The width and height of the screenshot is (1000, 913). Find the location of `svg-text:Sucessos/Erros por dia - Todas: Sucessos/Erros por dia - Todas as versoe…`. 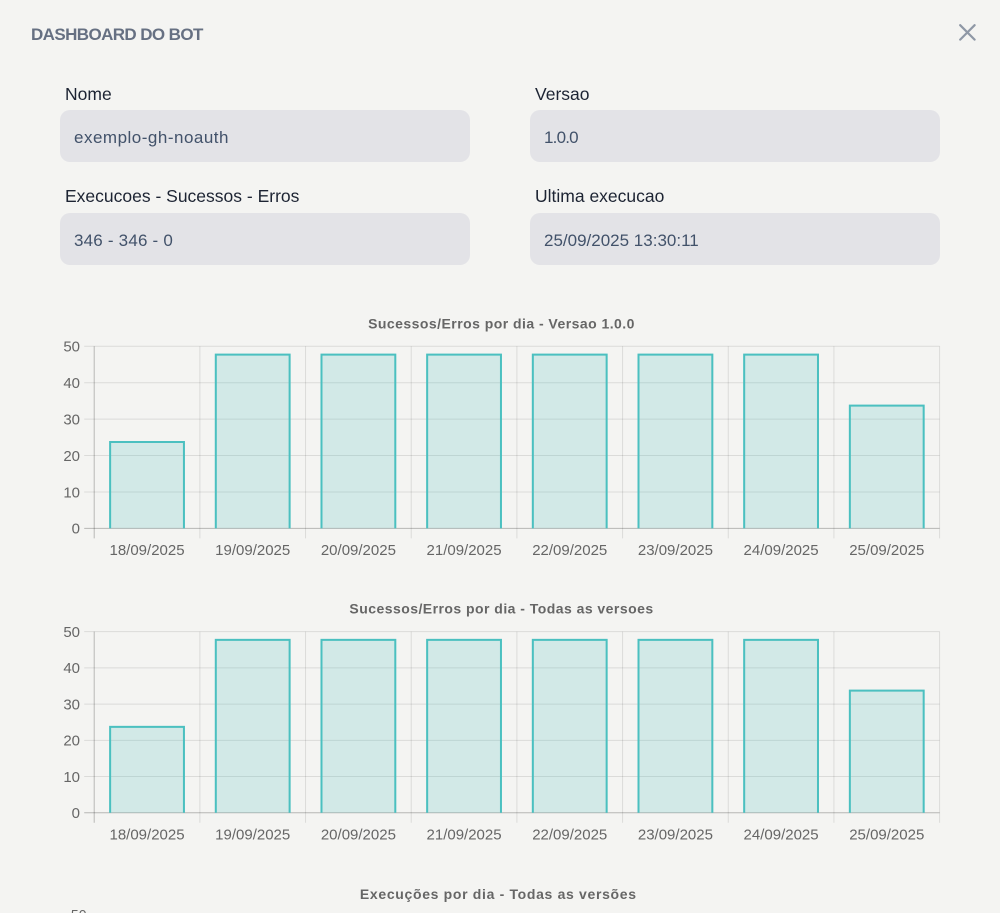

svg-text:Sucessos/Erros por dia - Todas: Sucessos/Erros por dia - Todas as versoe… is located at coordinates (501, 609).